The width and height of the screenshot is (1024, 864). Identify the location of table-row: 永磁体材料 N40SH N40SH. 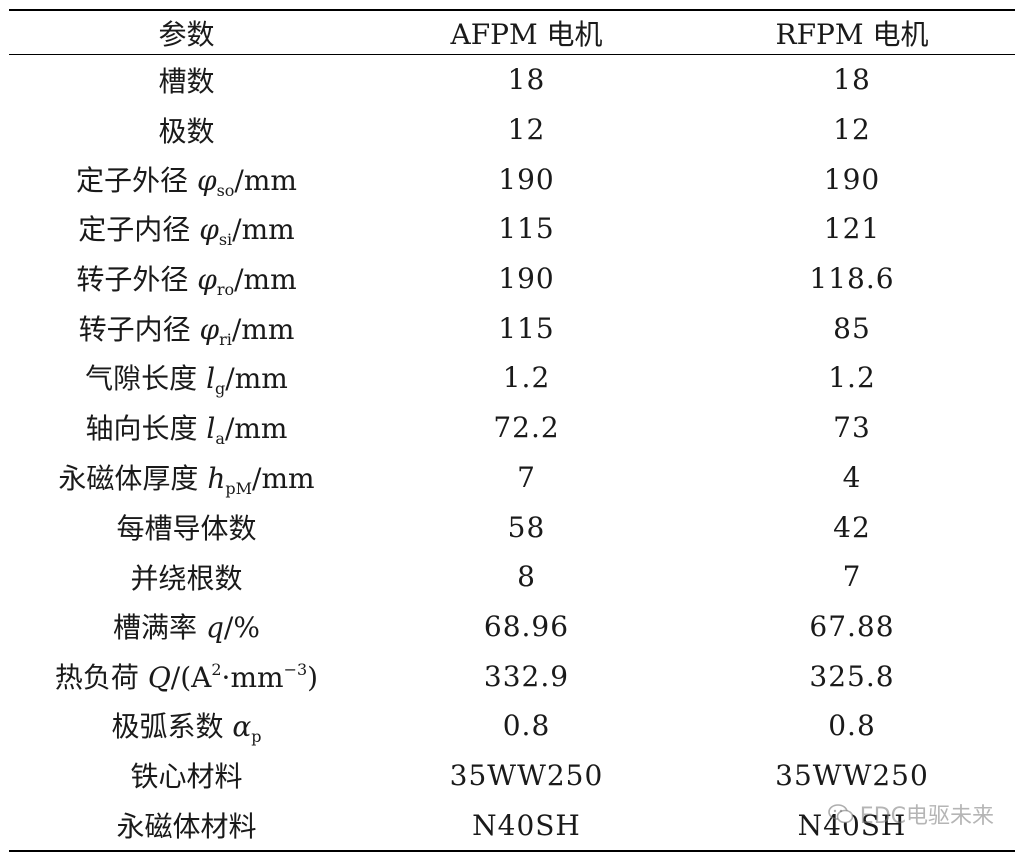
(512, 825).